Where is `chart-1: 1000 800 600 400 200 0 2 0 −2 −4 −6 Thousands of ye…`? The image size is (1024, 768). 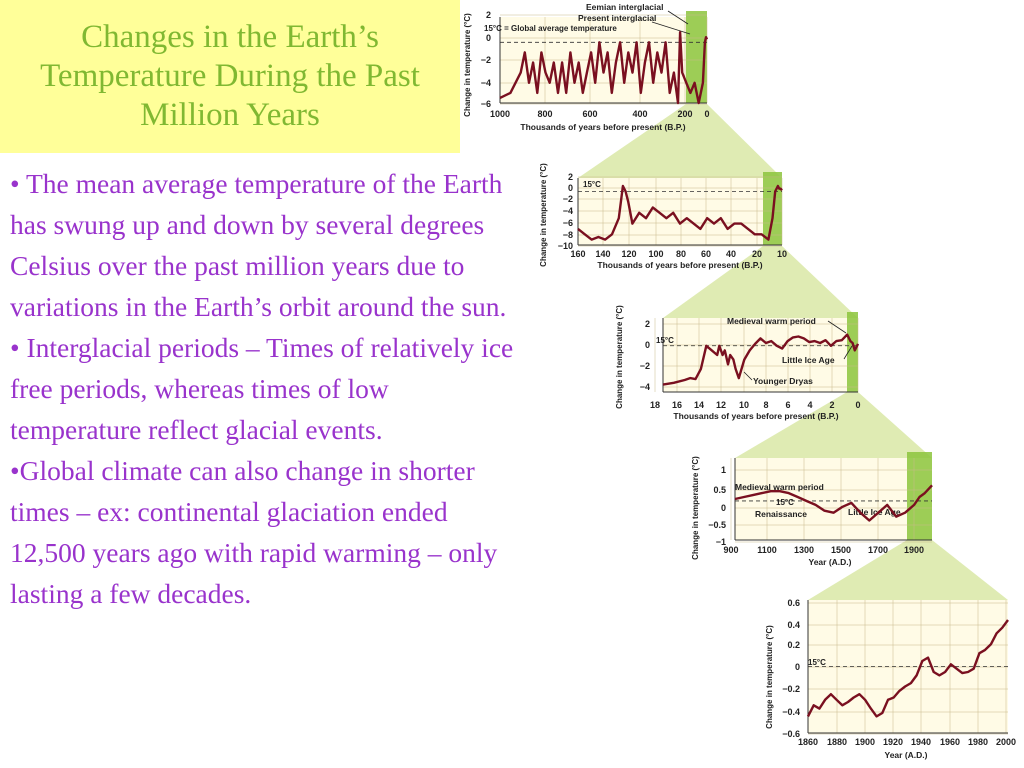 chart-1: 1000 800 600 400 200 0 2 0 −2 −4 −6 Thousands of ye… is located at coordinates (586, 67).